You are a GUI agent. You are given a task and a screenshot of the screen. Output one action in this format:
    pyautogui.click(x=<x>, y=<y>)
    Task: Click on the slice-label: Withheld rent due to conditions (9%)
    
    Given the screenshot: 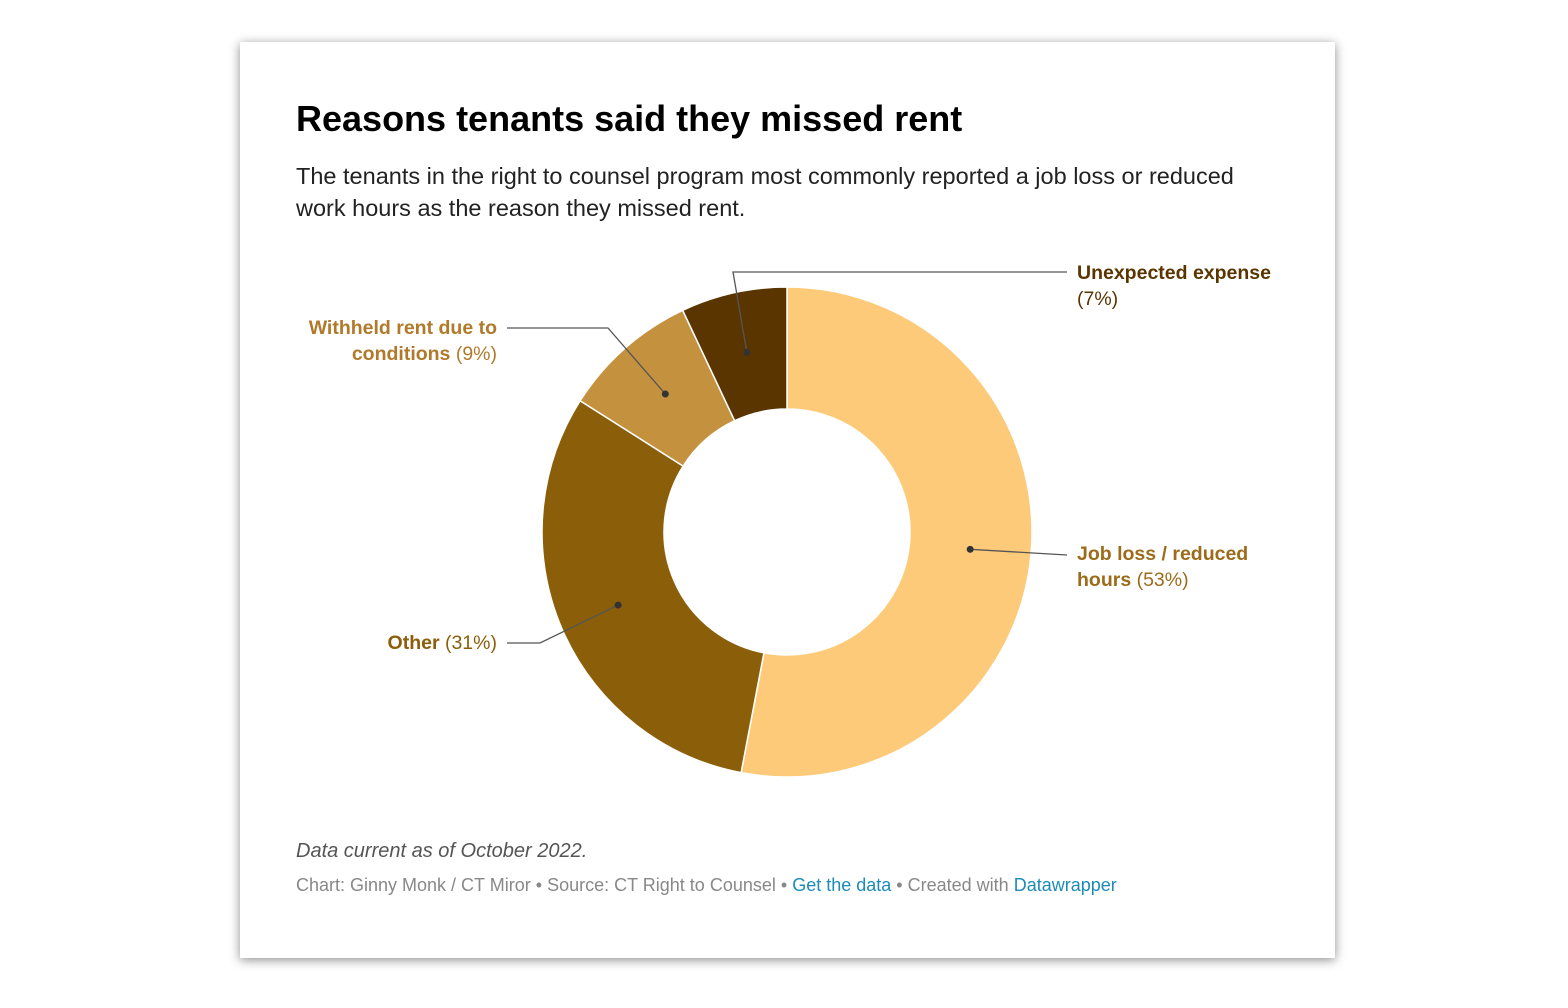 What is the action you would take?
    pyautogui.click(x=387, y=341)
    